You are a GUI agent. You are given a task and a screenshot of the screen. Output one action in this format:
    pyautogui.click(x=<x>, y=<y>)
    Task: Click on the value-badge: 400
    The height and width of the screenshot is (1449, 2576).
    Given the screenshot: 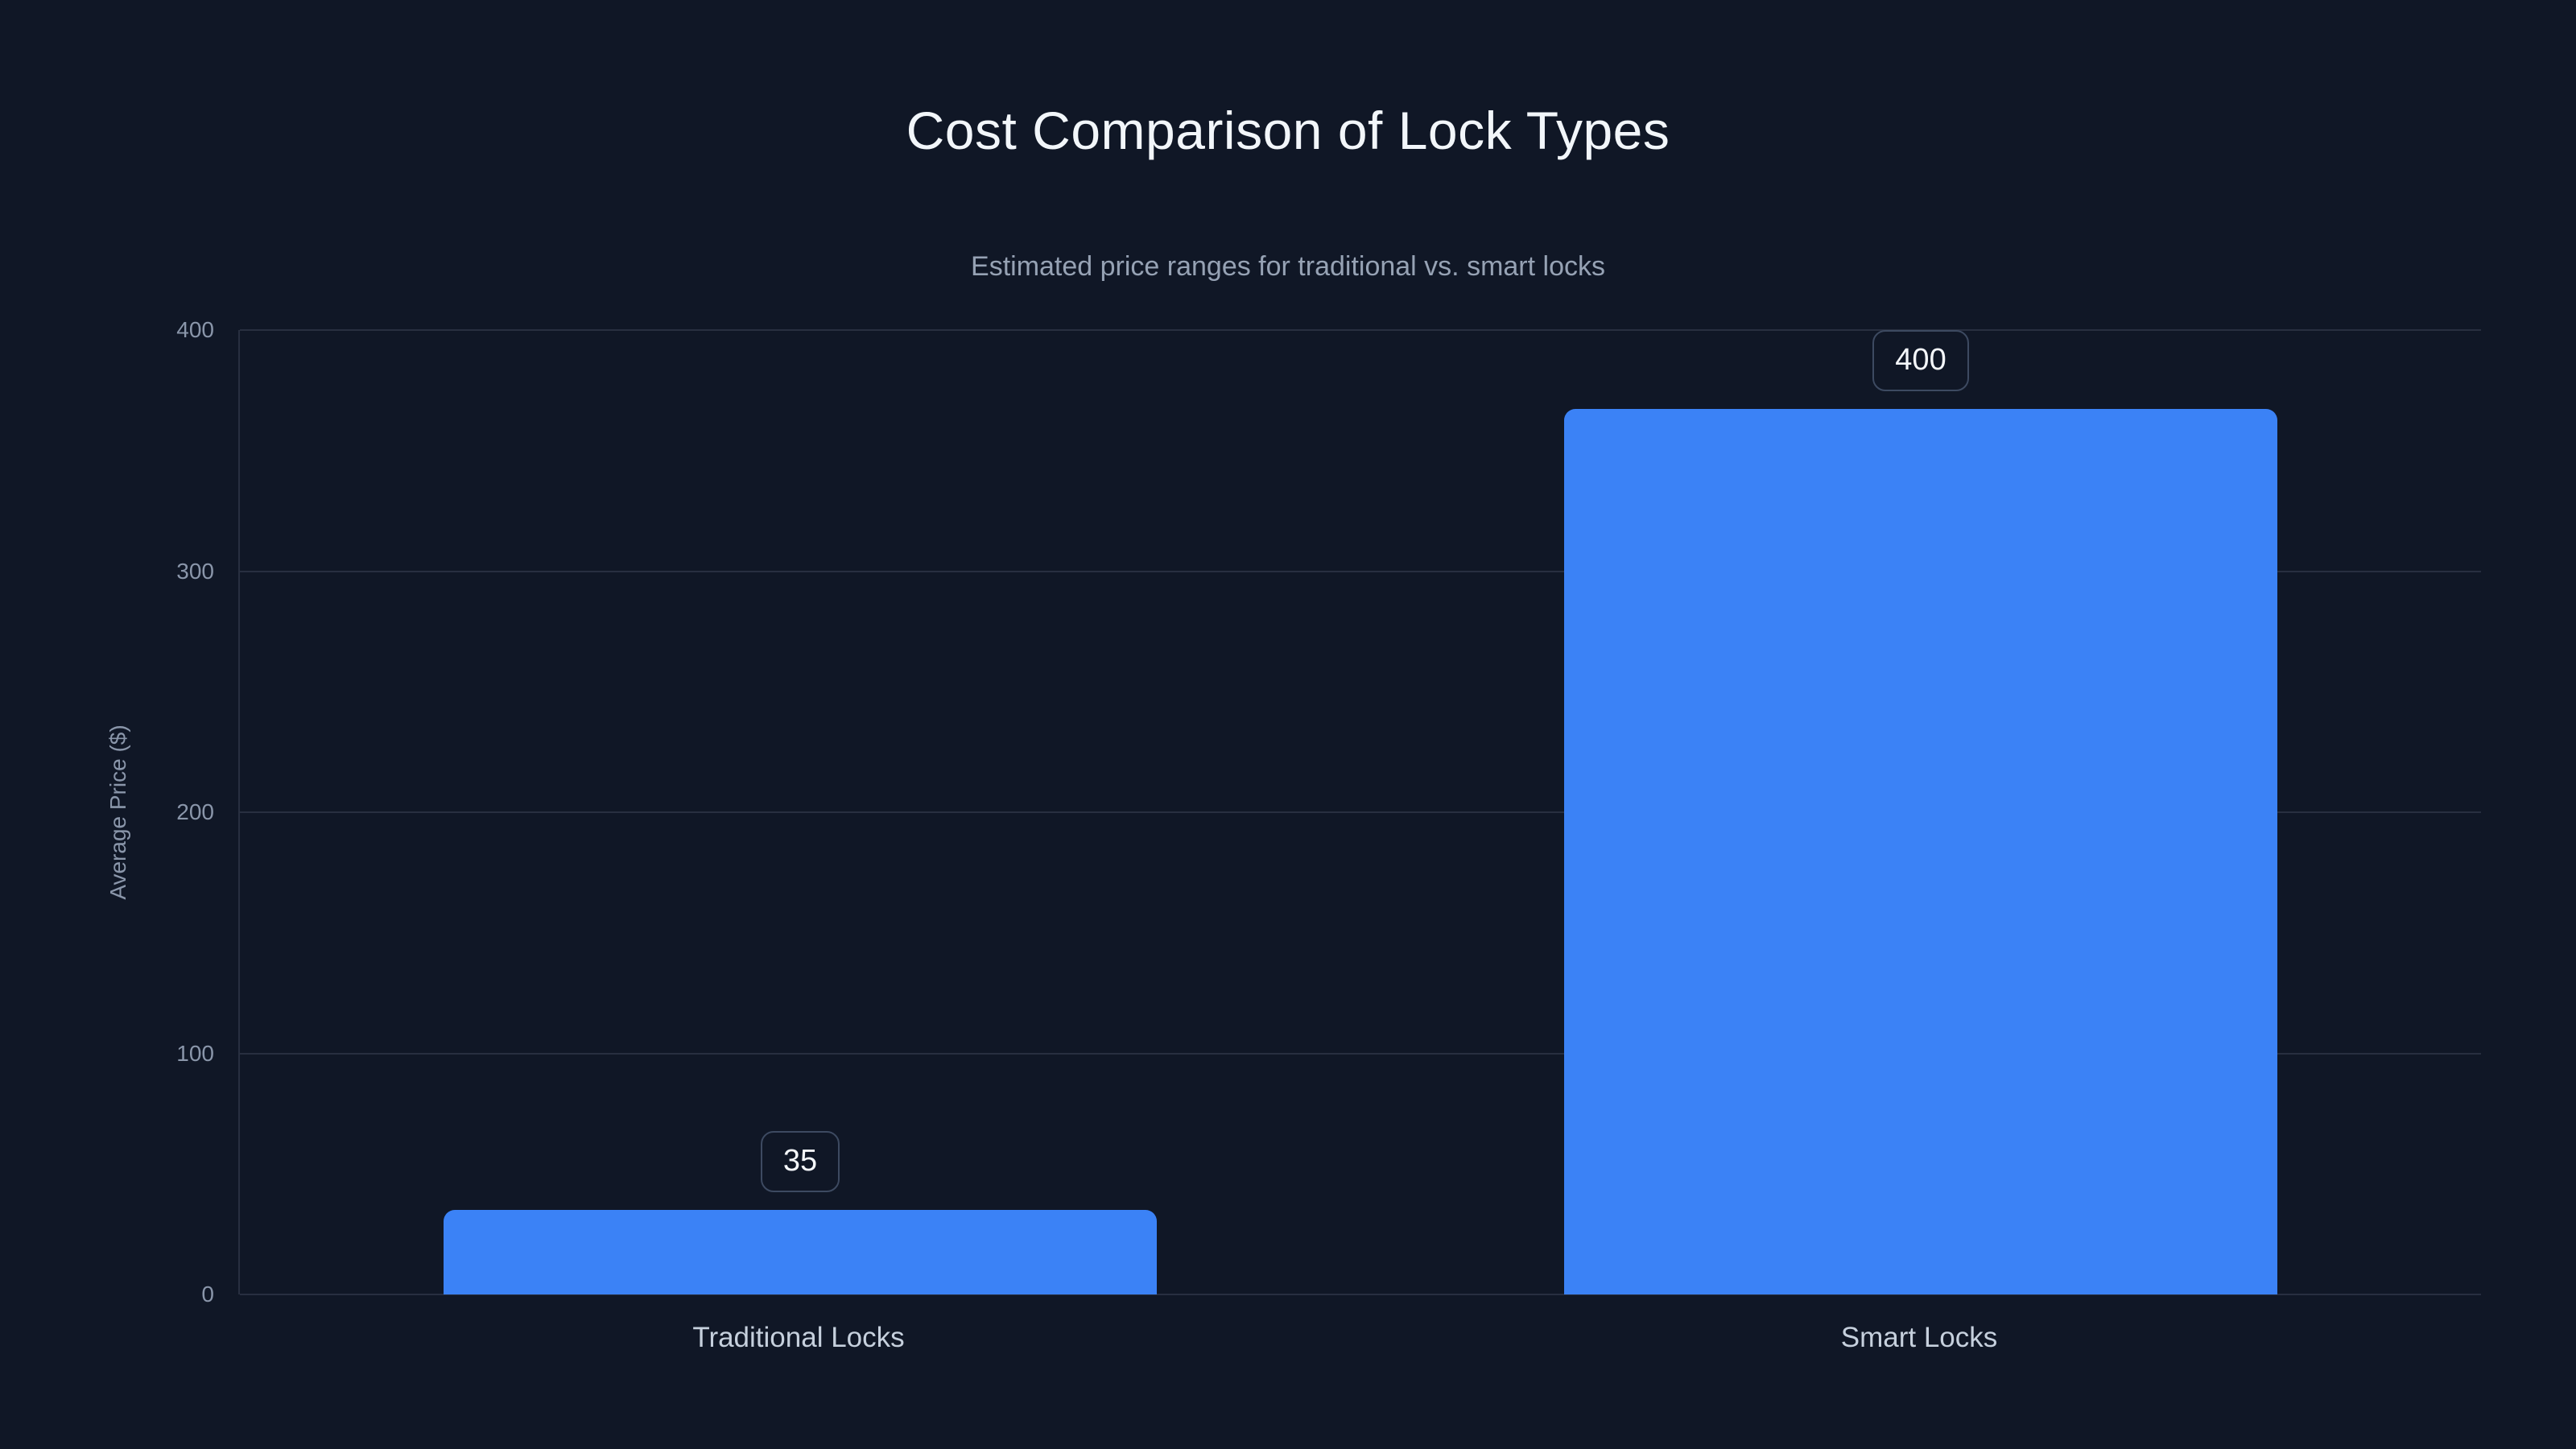 What is the action you would take?
    pyautogui.click(x=1920, y=360)
    